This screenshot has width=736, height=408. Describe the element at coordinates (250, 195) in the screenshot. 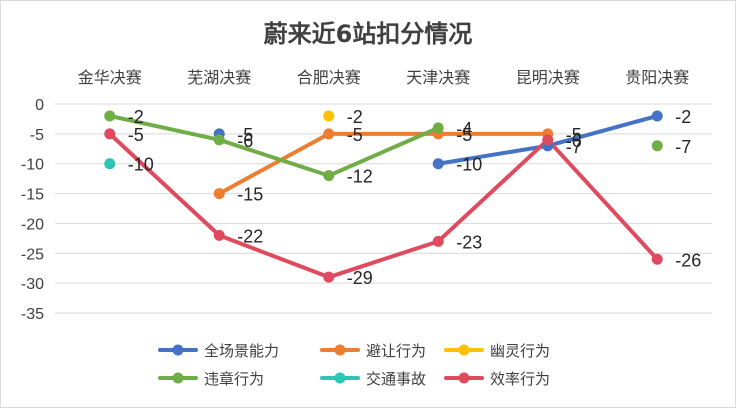

I see `data-label: -15` at that location.